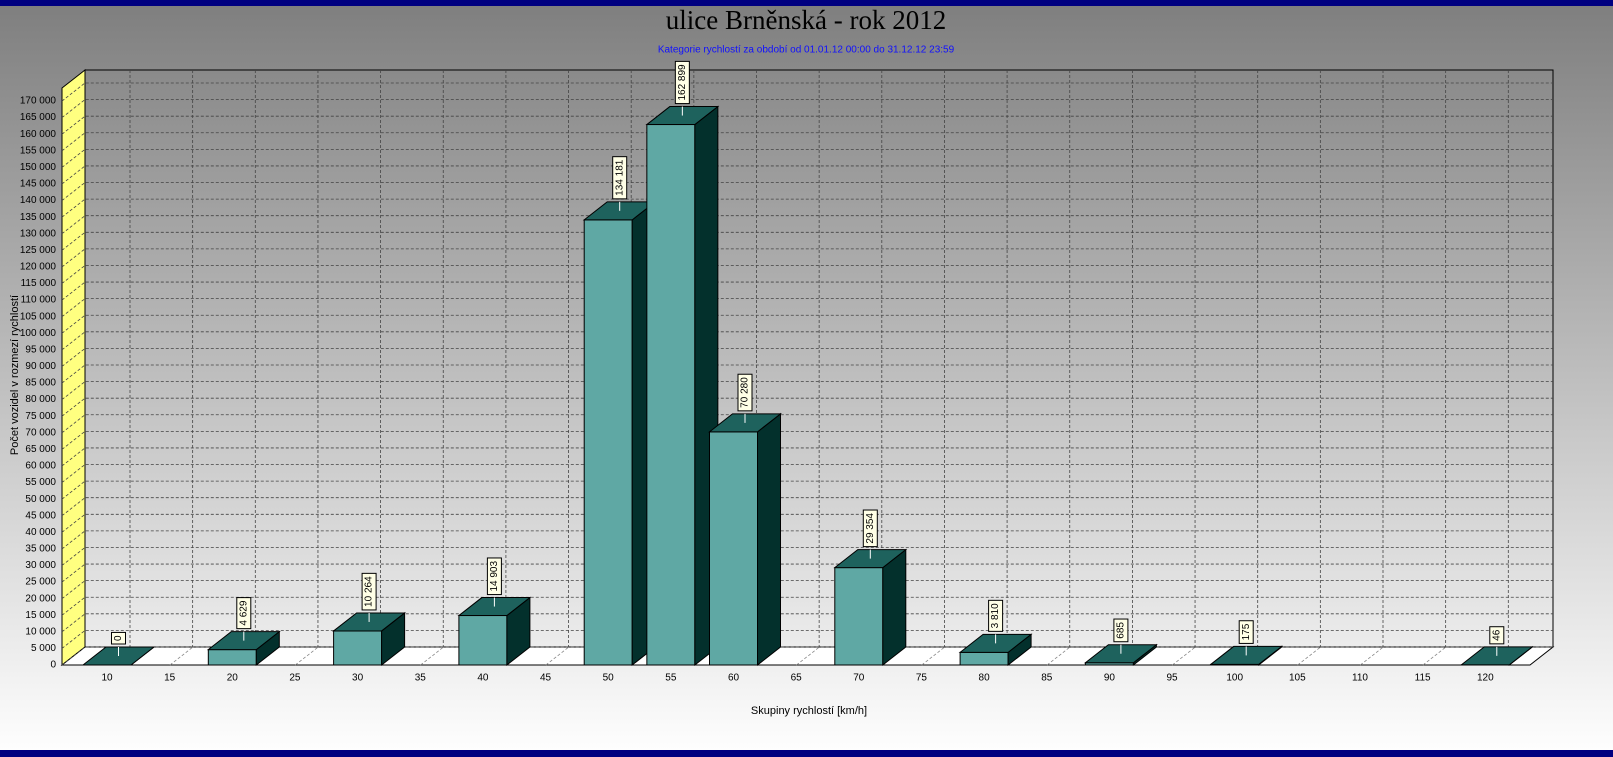 This screenshot has width=1613, height=757. I want to click on y-tick-label: 45 000, so click(40, 515).